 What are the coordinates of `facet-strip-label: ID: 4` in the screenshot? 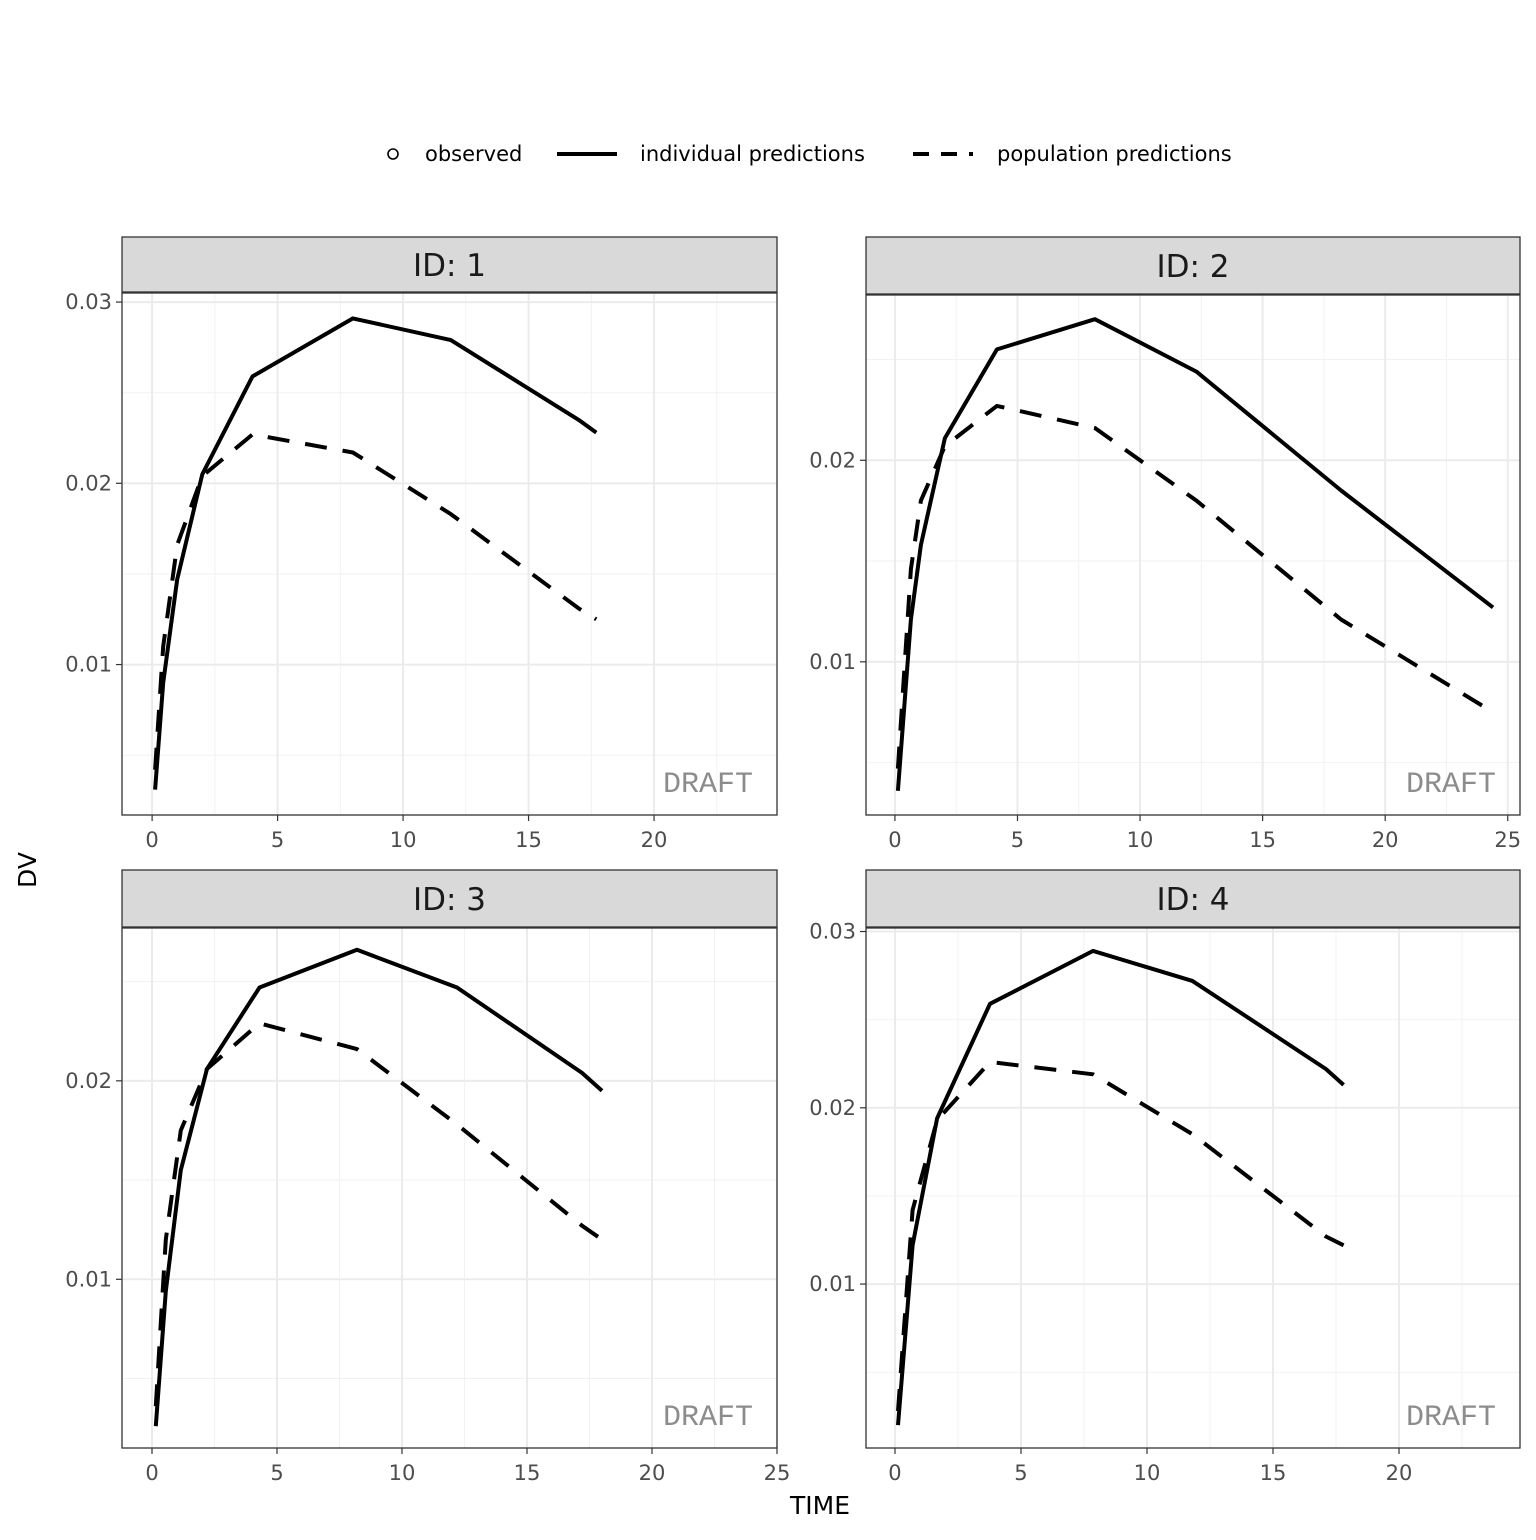 It's located at (1192, 900).